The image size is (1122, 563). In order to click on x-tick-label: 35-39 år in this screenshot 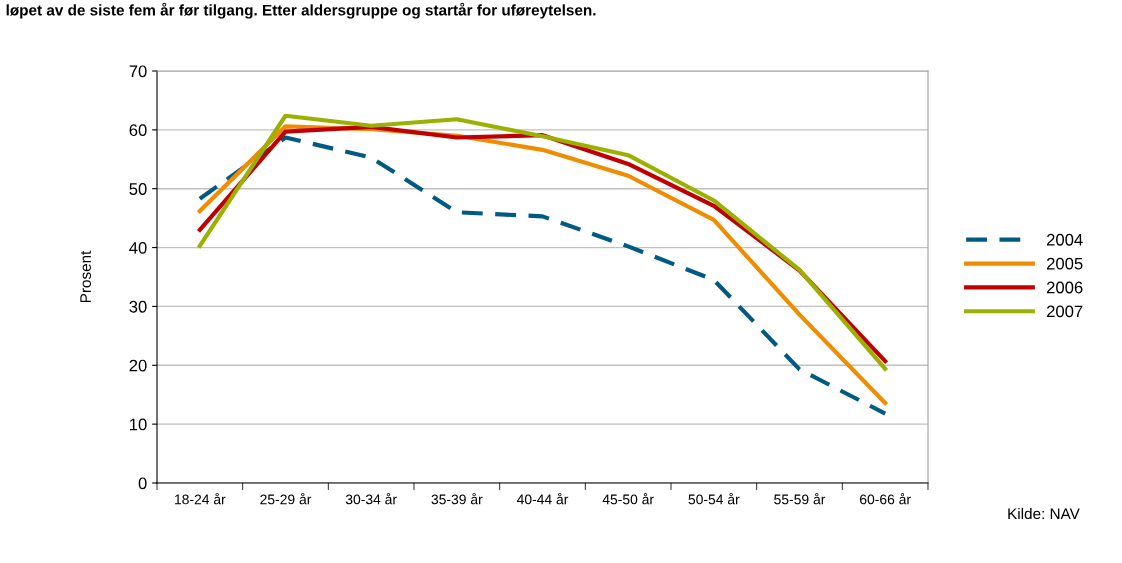, I will do `click(457, 498)`.